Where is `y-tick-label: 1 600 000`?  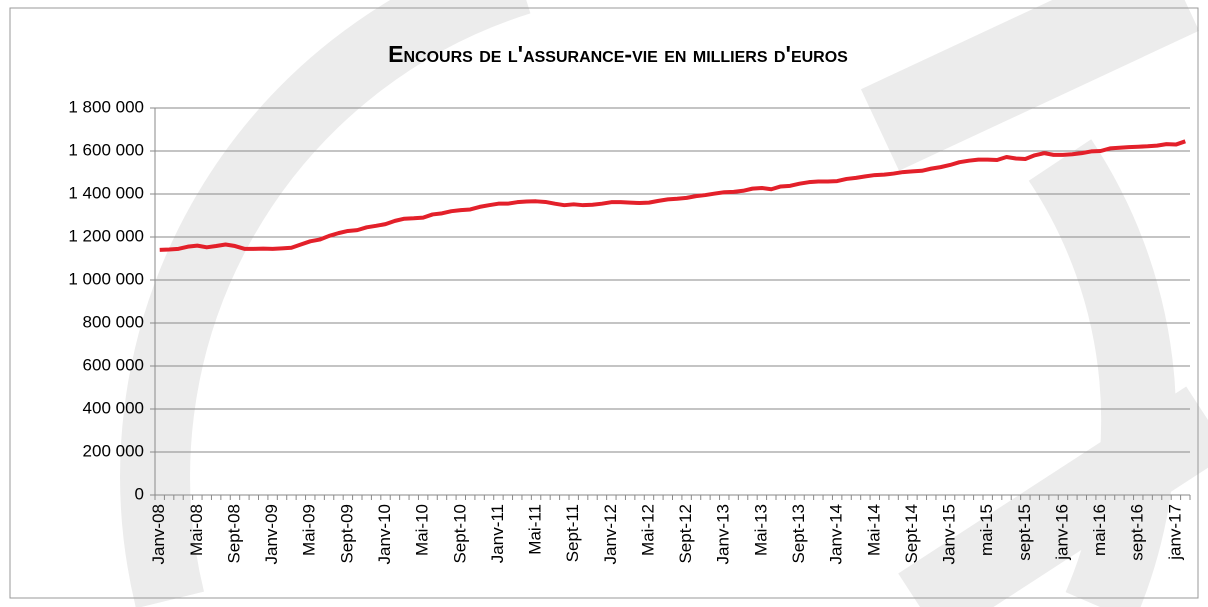 y-tick-label: 1 600 000 is located at coordinates (106, 149).